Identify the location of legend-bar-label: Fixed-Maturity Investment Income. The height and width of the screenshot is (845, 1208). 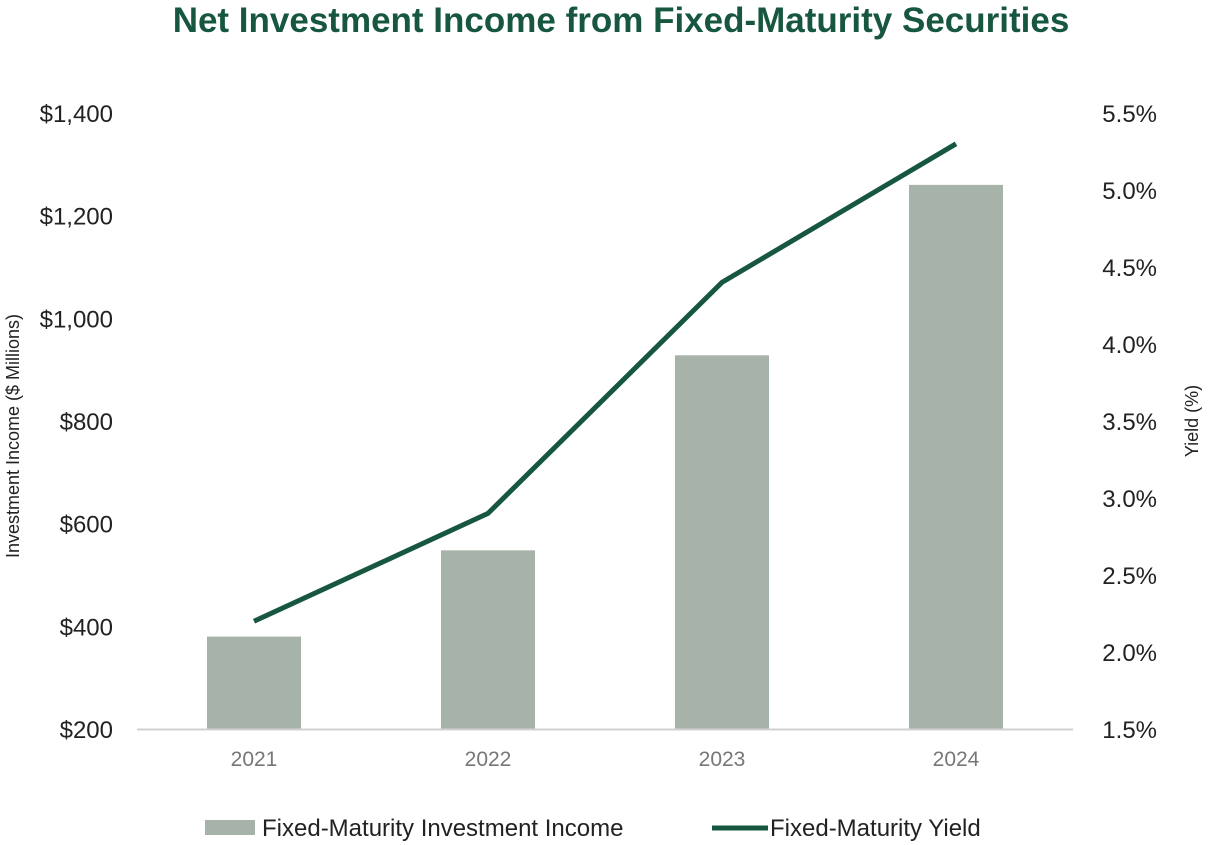
(442, 828).